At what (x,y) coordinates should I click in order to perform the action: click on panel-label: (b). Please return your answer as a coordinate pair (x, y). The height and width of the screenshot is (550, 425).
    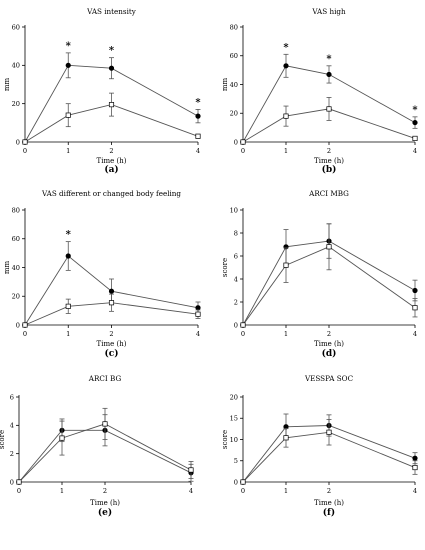
    Looking at the image, I should click on (329, 169).